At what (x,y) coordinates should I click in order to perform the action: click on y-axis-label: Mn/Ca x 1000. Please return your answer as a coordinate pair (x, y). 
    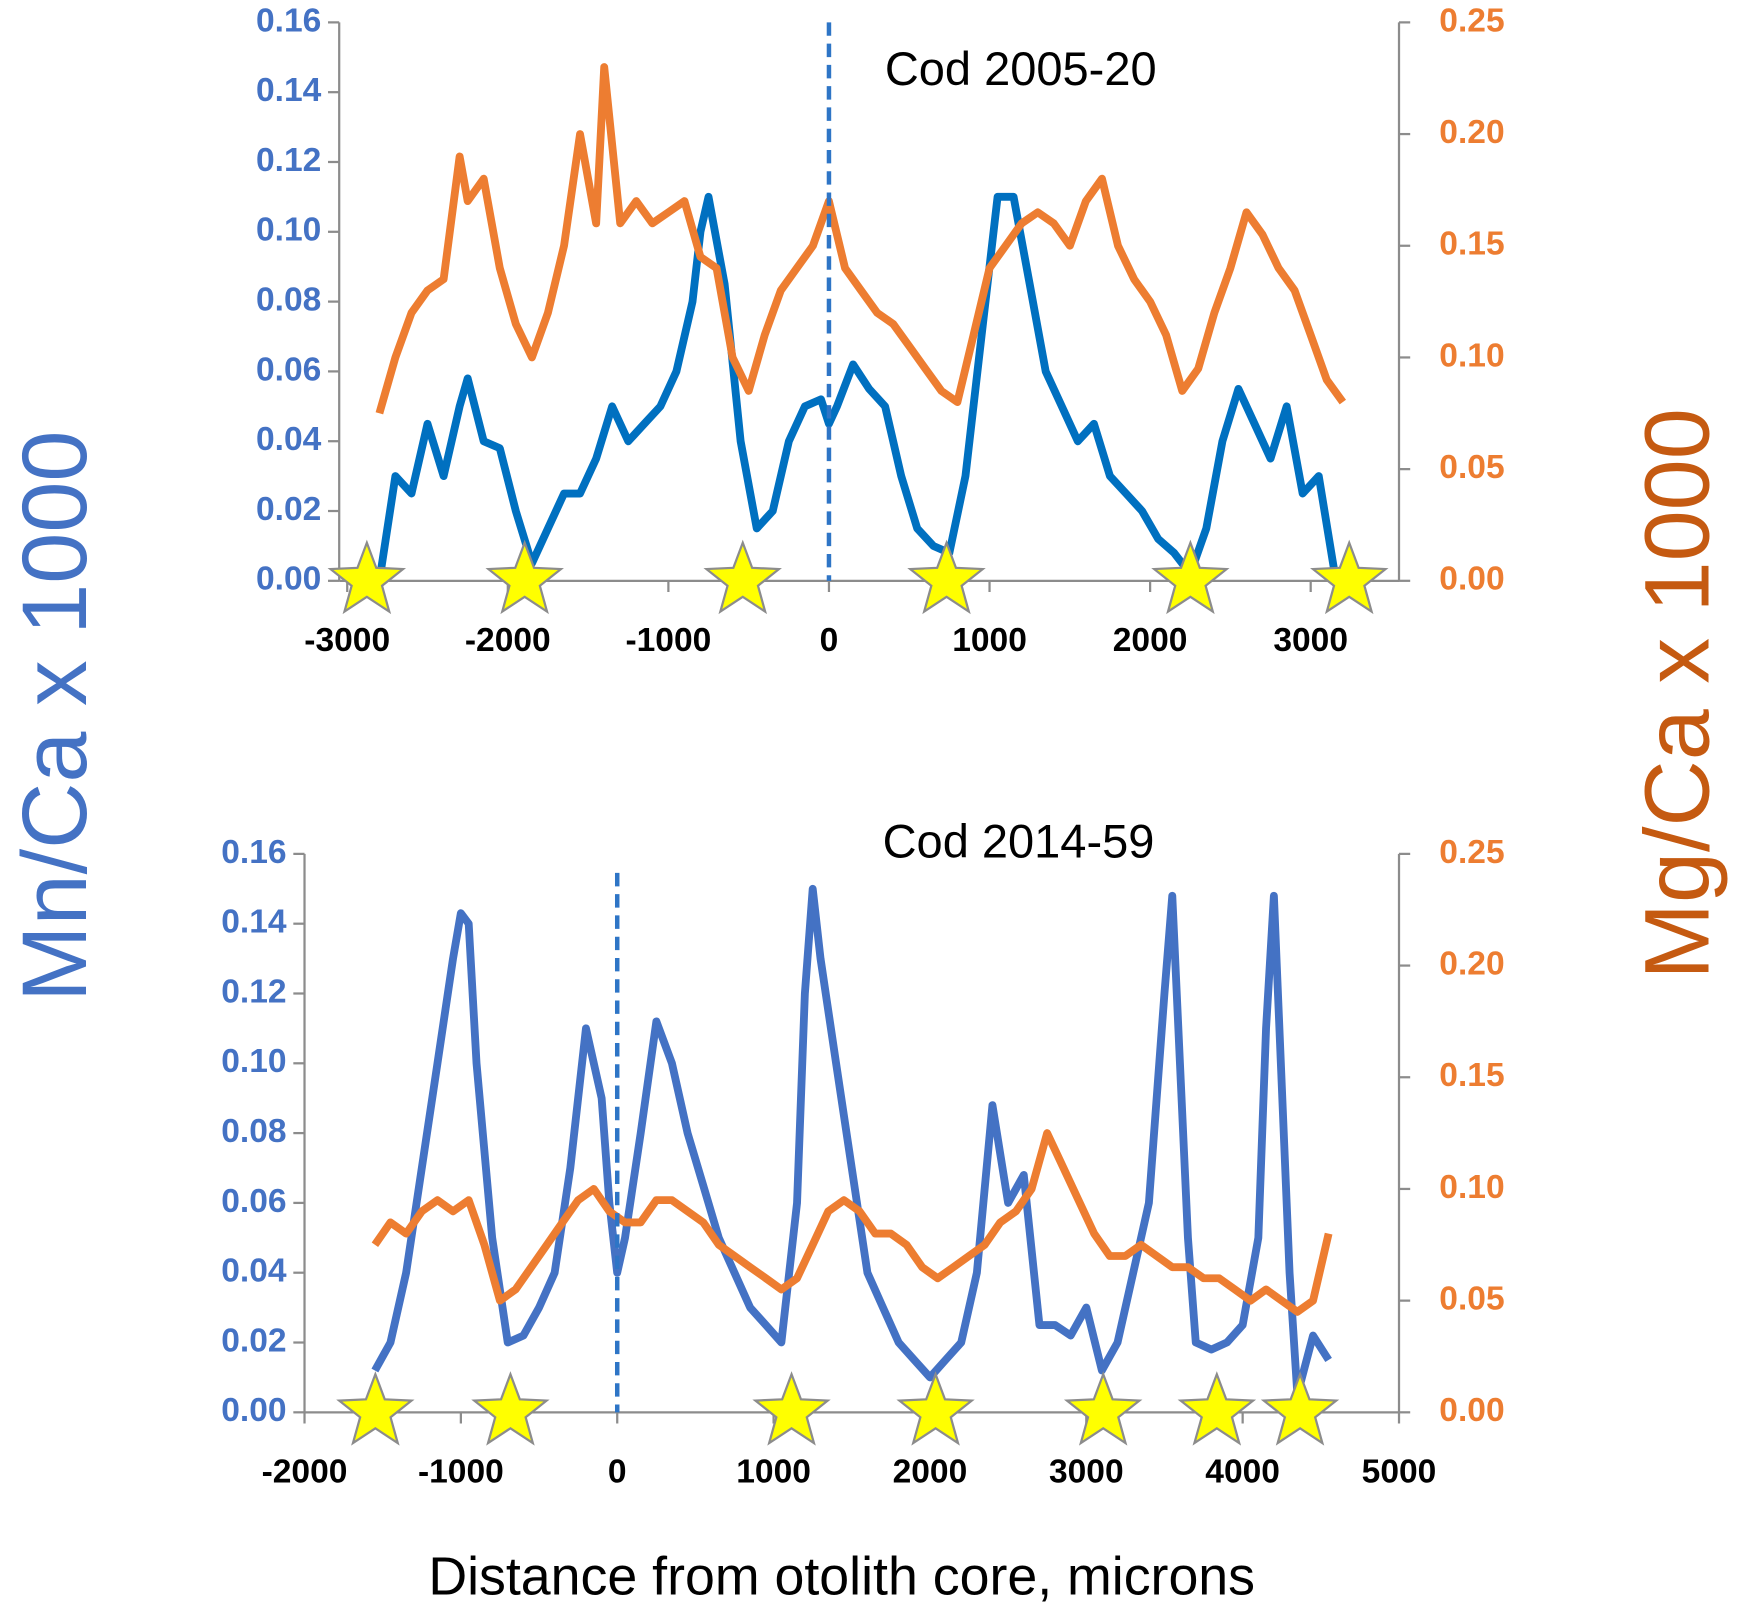
    Looking at the image, I should click on (55, 716).